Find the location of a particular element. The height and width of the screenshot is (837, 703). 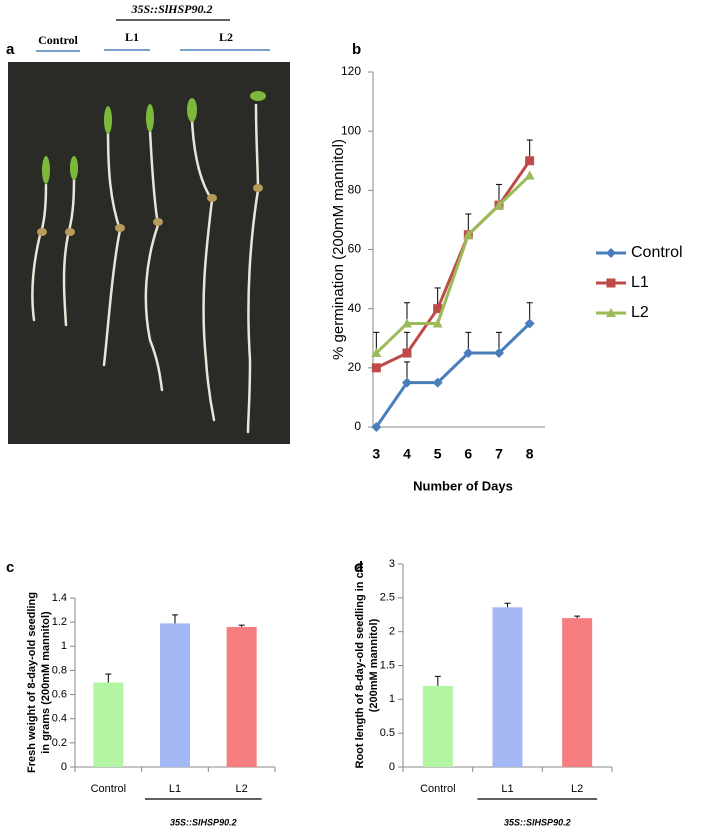

panel-label: c is located at coordinates (10, 567).